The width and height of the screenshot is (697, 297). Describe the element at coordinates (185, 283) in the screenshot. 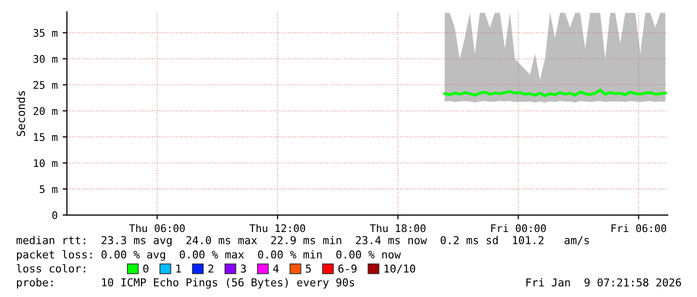

I see `text: probe: 10 ICMP Echo Pings (56 Bytes) every 90s` at that location.